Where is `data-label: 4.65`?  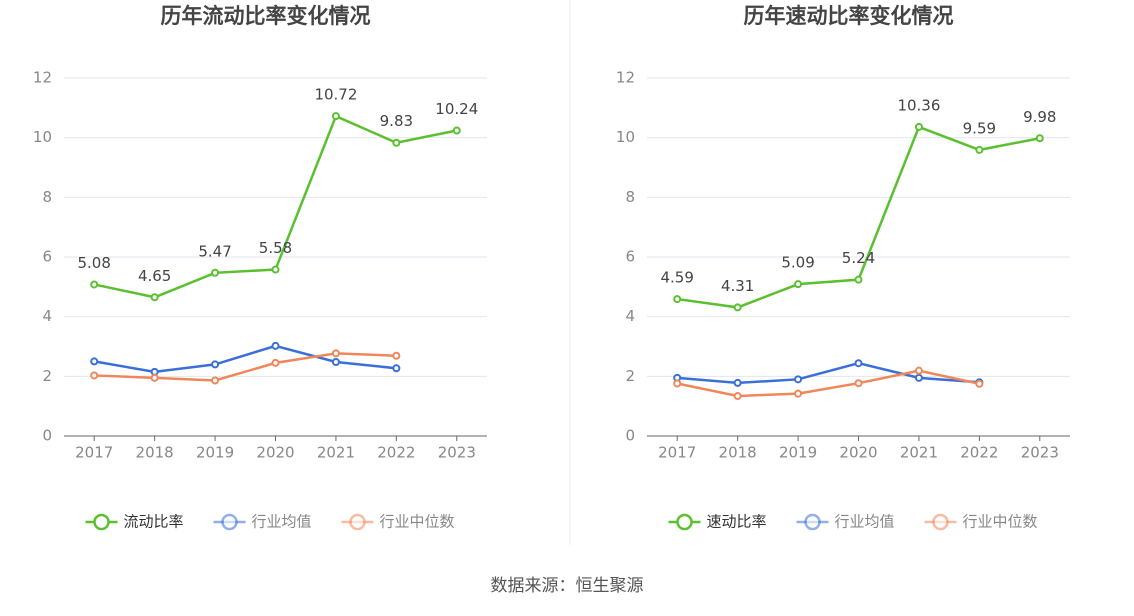 data-label: 4.65 is located at coordinates (154, 276).